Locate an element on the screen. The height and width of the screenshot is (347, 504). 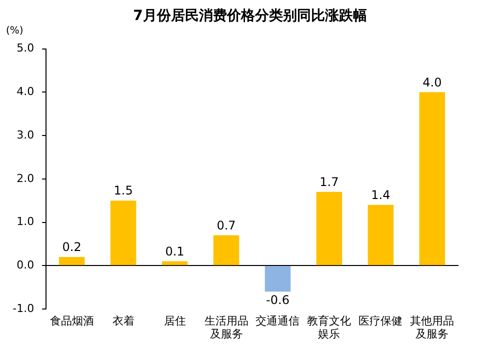
x-tick-label: 医疗保健 is located at coordinates (380, 321).